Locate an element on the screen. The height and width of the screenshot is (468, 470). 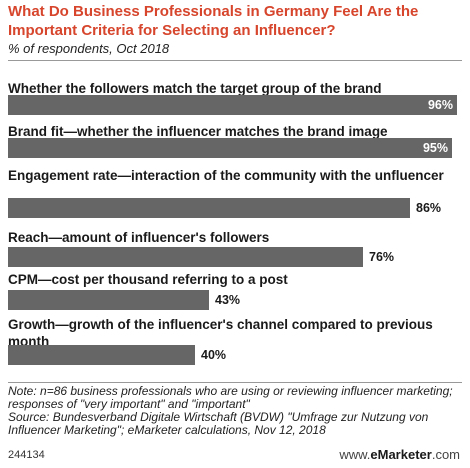
category-label: Reach—amount of influencer's followers is located at coordinates (139, 237).